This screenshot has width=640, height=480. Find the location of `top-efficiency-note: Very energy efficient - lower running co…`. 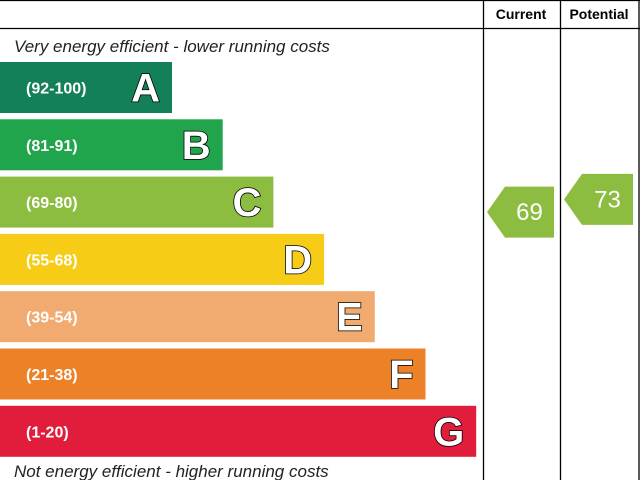

top-efficiency-note: Very energy efficient - lower running co… is located at coordinates (172, 46).